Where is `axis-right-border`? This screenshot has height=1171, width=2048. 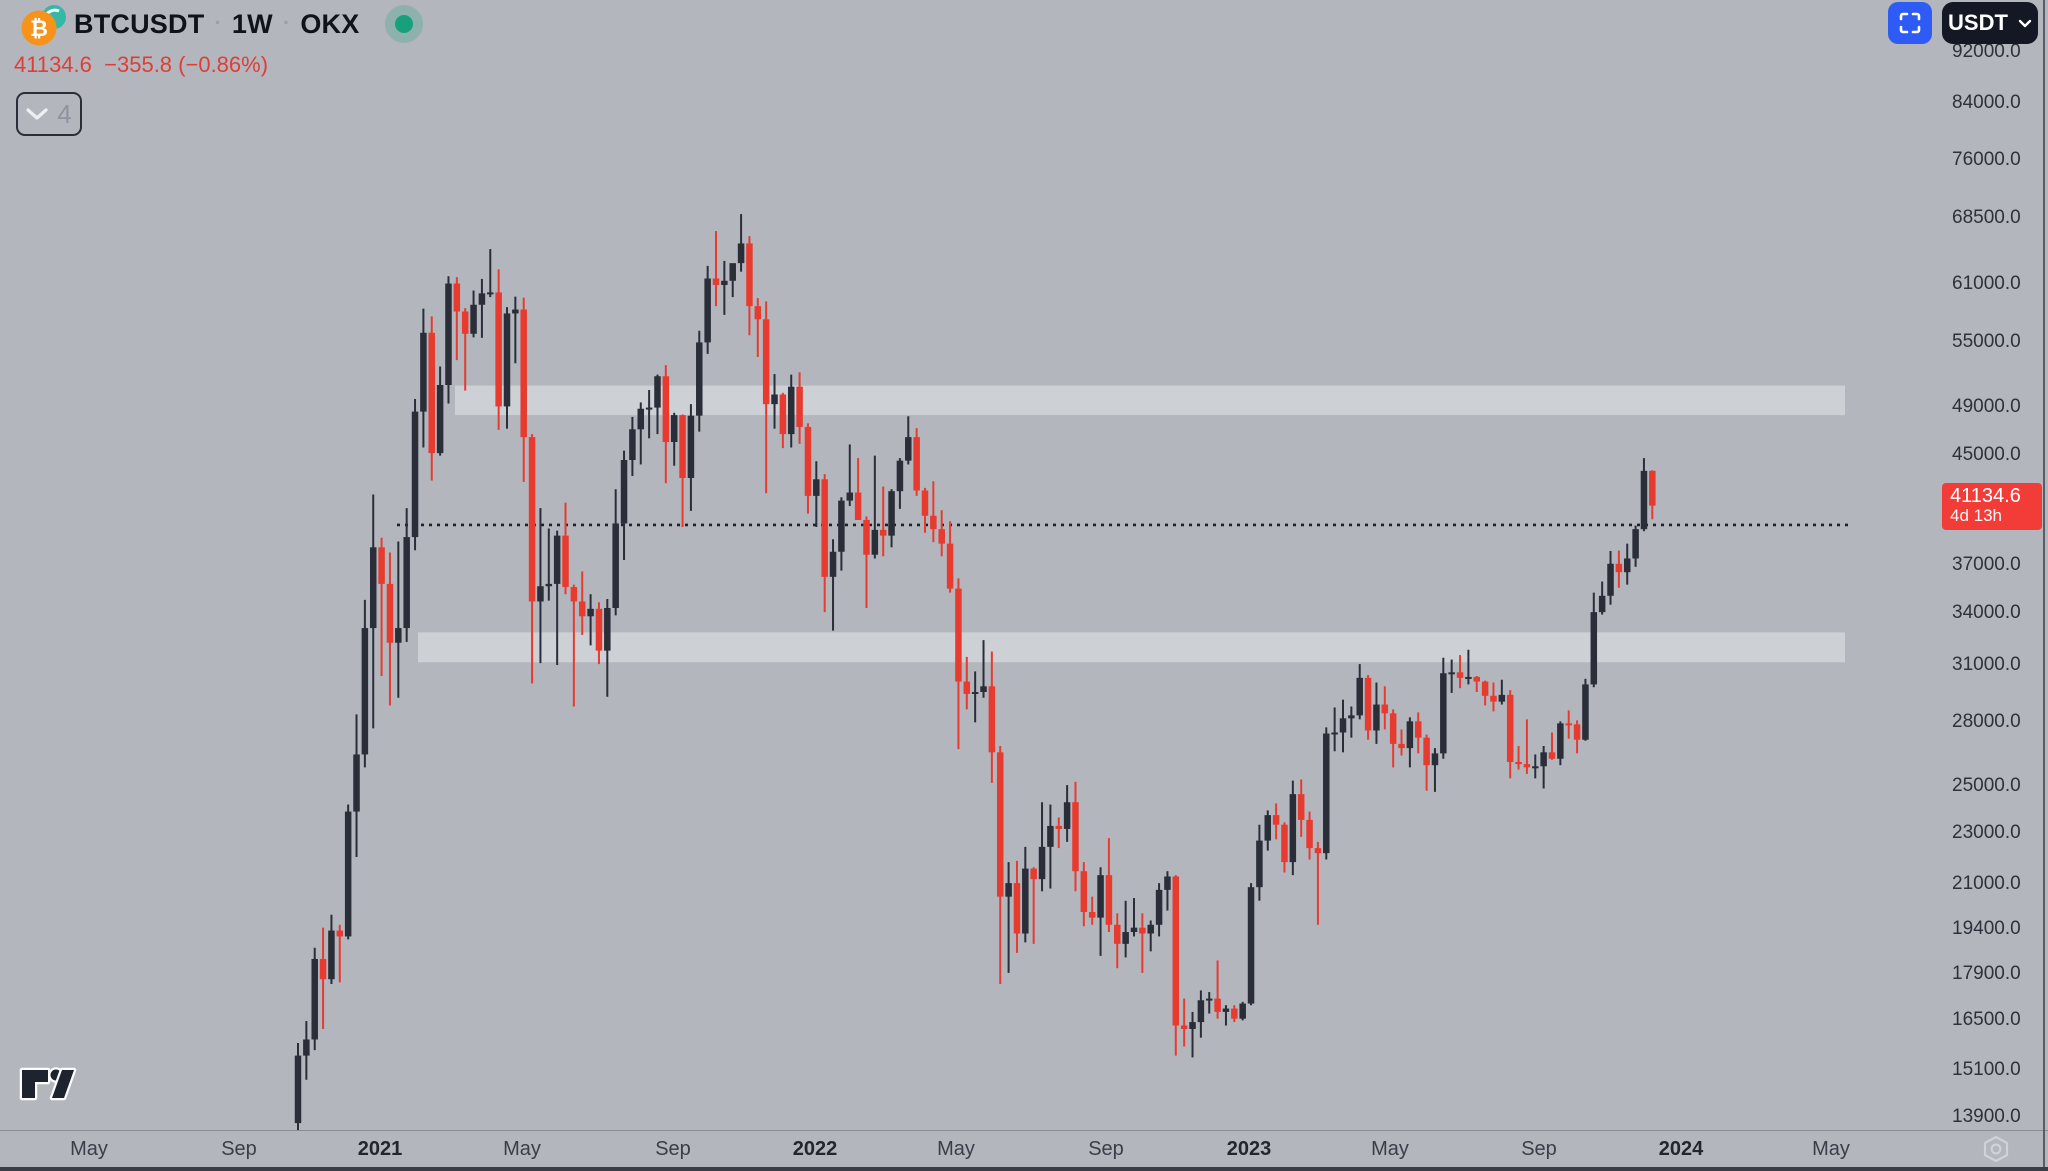 axis-right-border is located at coordinates (2044, 585).